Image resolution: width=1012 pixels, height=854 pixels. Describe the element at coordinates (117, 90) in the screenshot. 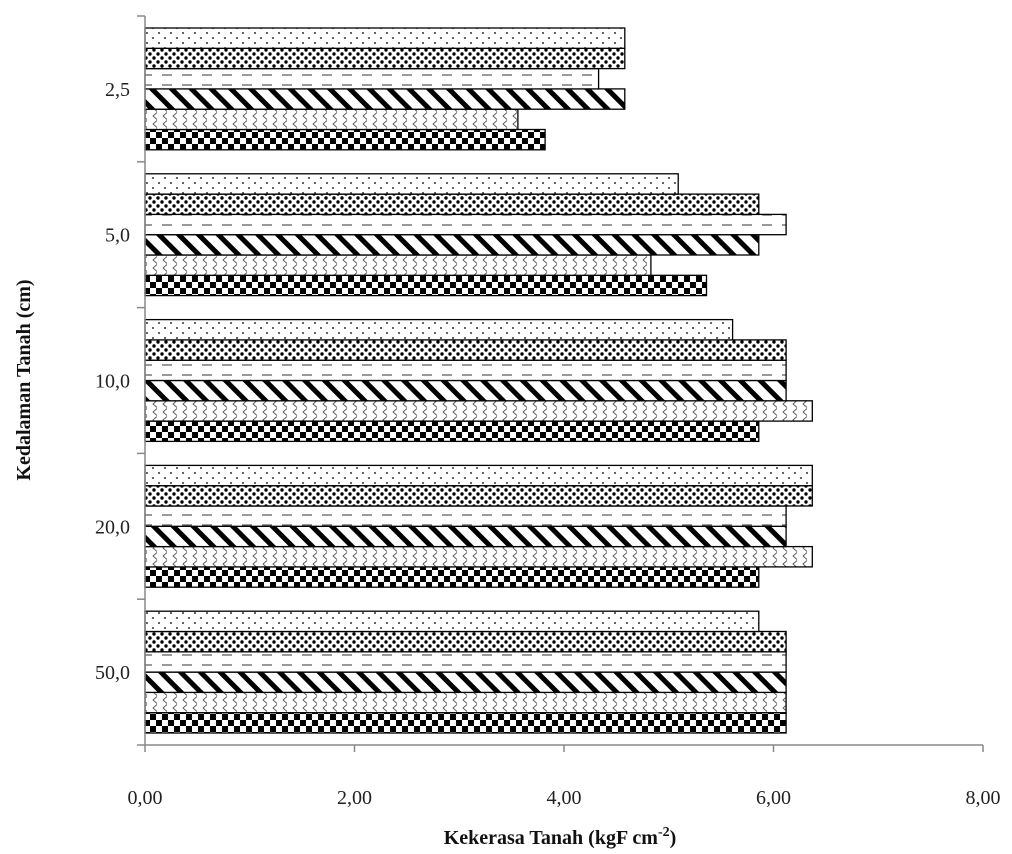

I see `y-tick-label-0: 2,5` at that location.